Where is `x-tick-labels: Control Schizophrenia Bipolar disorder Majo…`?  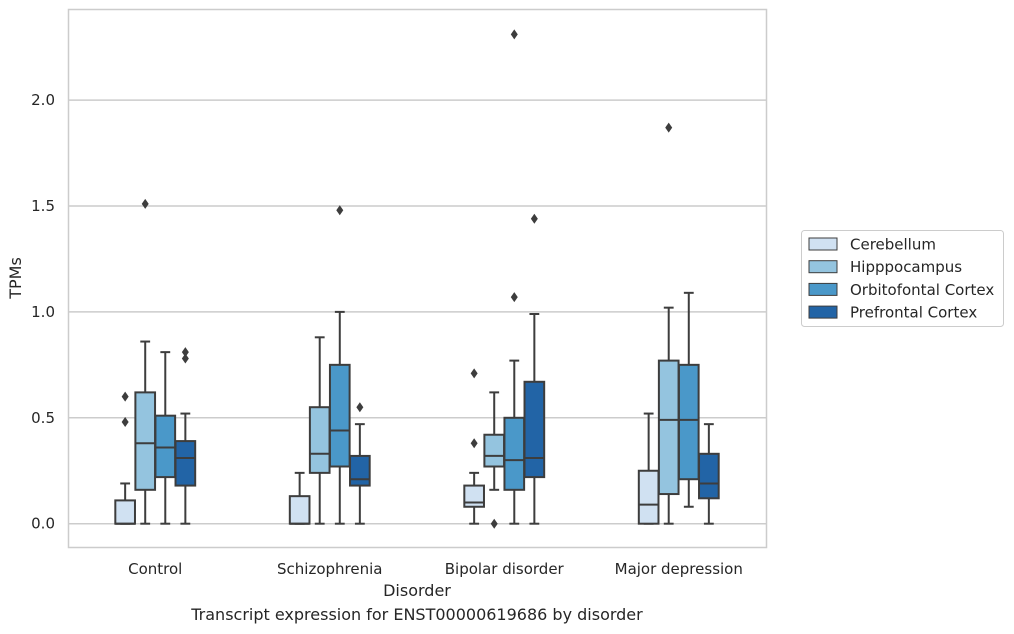
x-tick-labels: Control Schizophrenia Bipolar disorder Majo… is located at coordinates (435, 569).